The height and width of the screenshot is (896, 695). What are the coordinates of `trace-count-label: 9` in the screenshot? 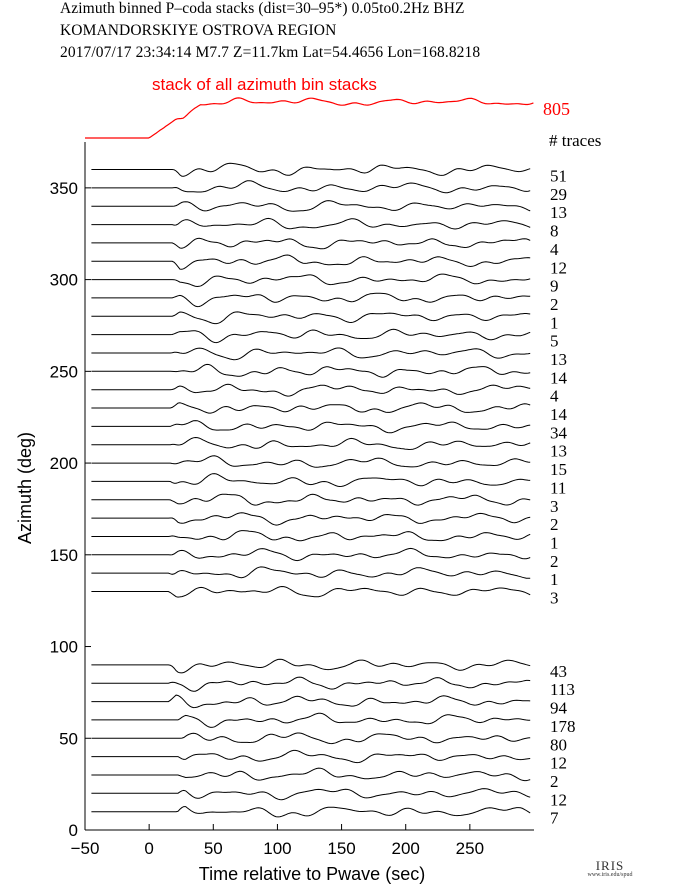 It's located at (554, 286).